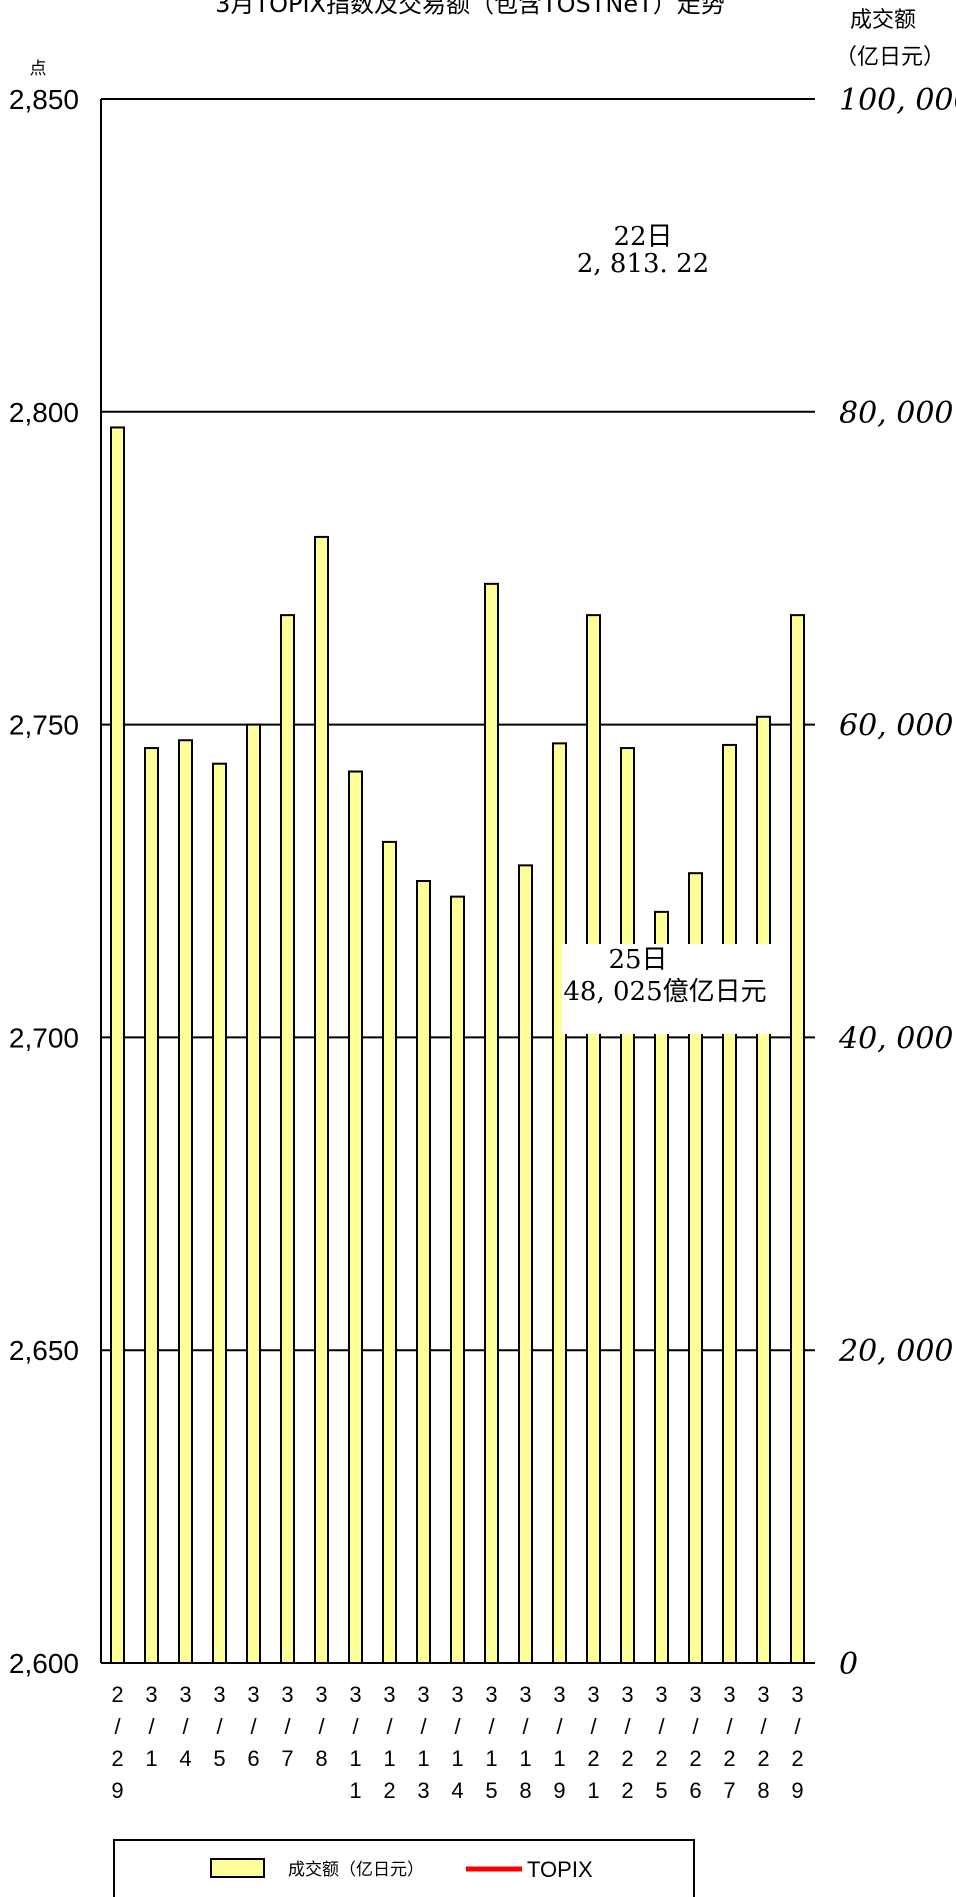  I want to click on right-tick-label: 60, 000, so click(896, 726).